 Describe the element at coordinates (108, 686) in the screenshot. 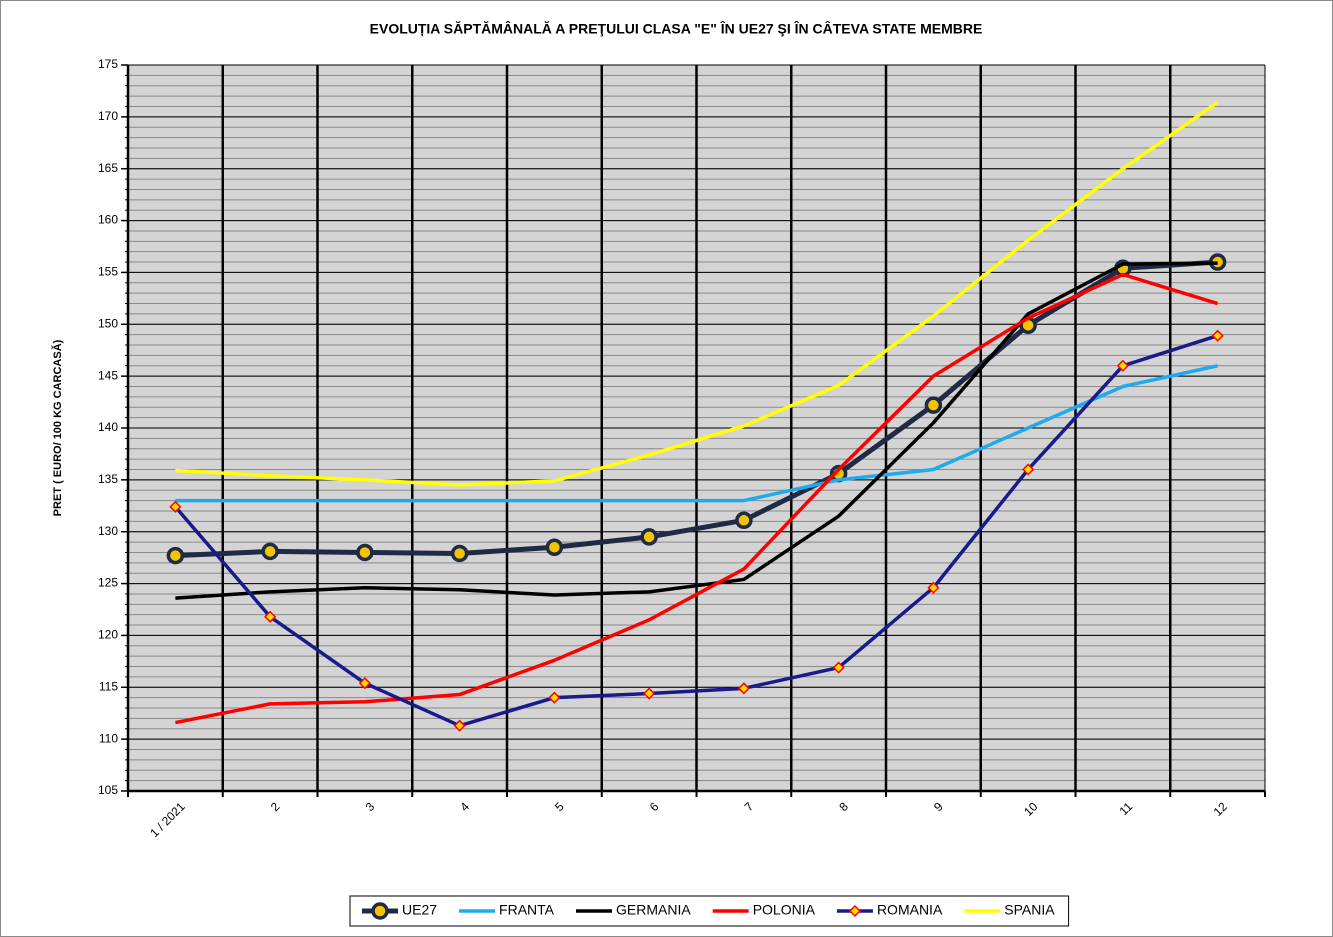

I see `y-tick-label: 115` at that location.